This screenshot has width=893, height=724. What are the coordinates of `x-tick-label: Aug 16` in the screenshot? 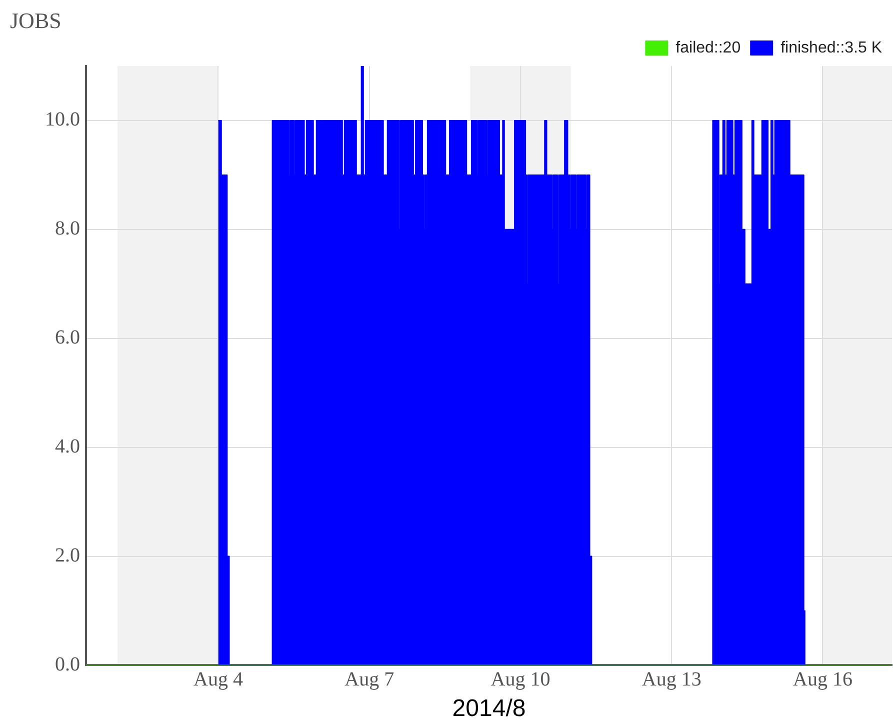 It's located at (822, 679).